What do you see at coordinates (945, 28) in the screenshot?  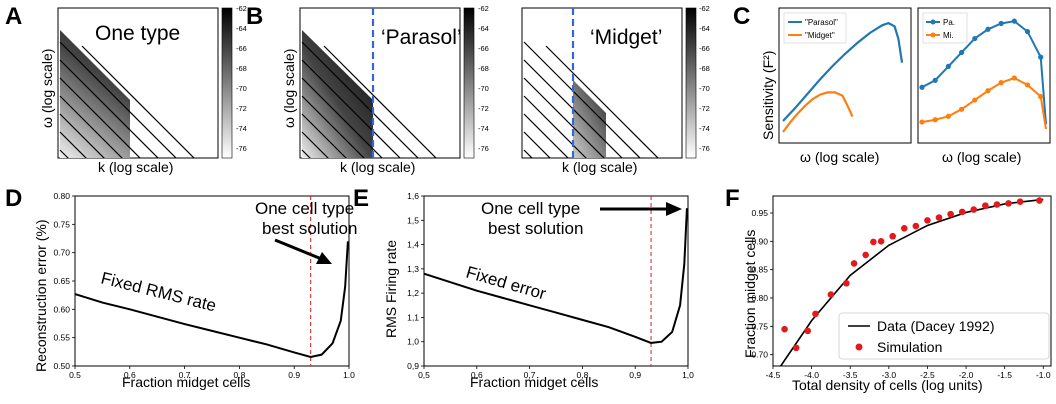 I see `panel-c-right-legend: Pa. Mi.` at bounding box center [945, 28].